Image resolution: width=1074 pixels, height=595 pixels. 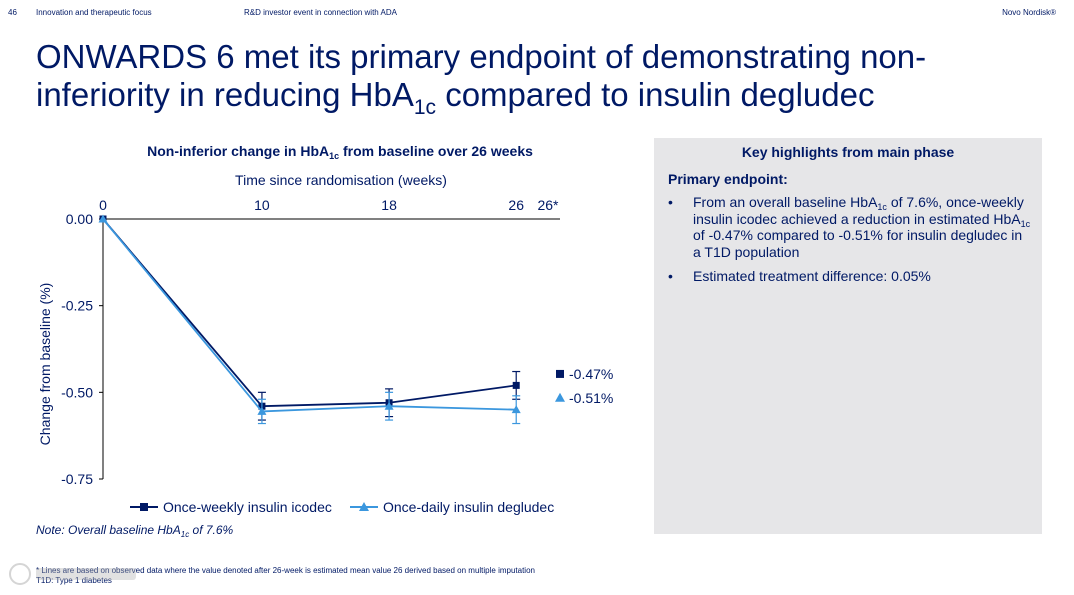 I want to click on x-tick-label: 10, so click(x=262, y=205).